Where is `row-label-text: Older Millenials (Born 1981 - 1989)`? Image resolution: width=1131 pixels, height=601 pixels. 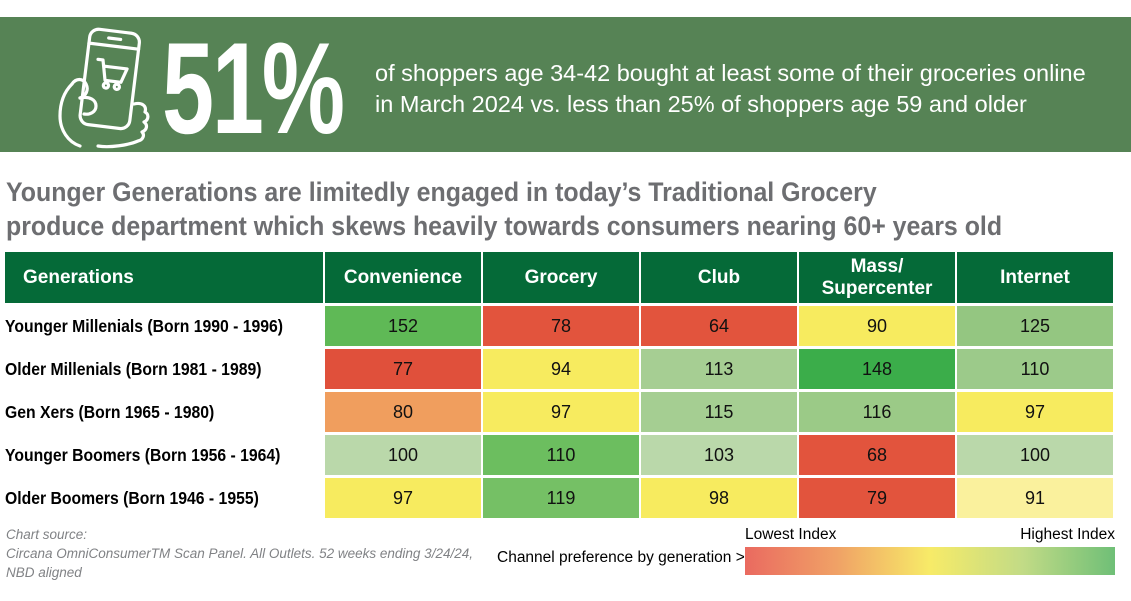 row-label-text: Older Millenials (Born 1981 - 1989) is located at coordinates (133, 368).